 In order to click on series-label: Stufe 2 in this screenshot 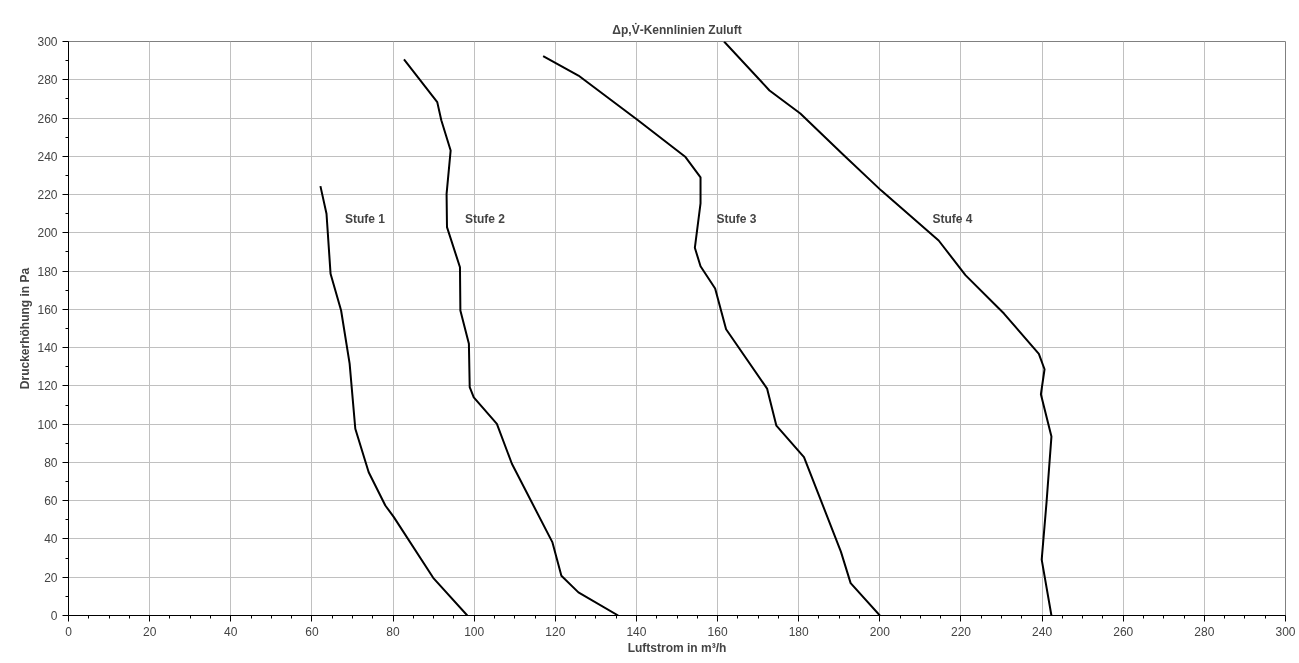, I will do `click(485, 219)`.